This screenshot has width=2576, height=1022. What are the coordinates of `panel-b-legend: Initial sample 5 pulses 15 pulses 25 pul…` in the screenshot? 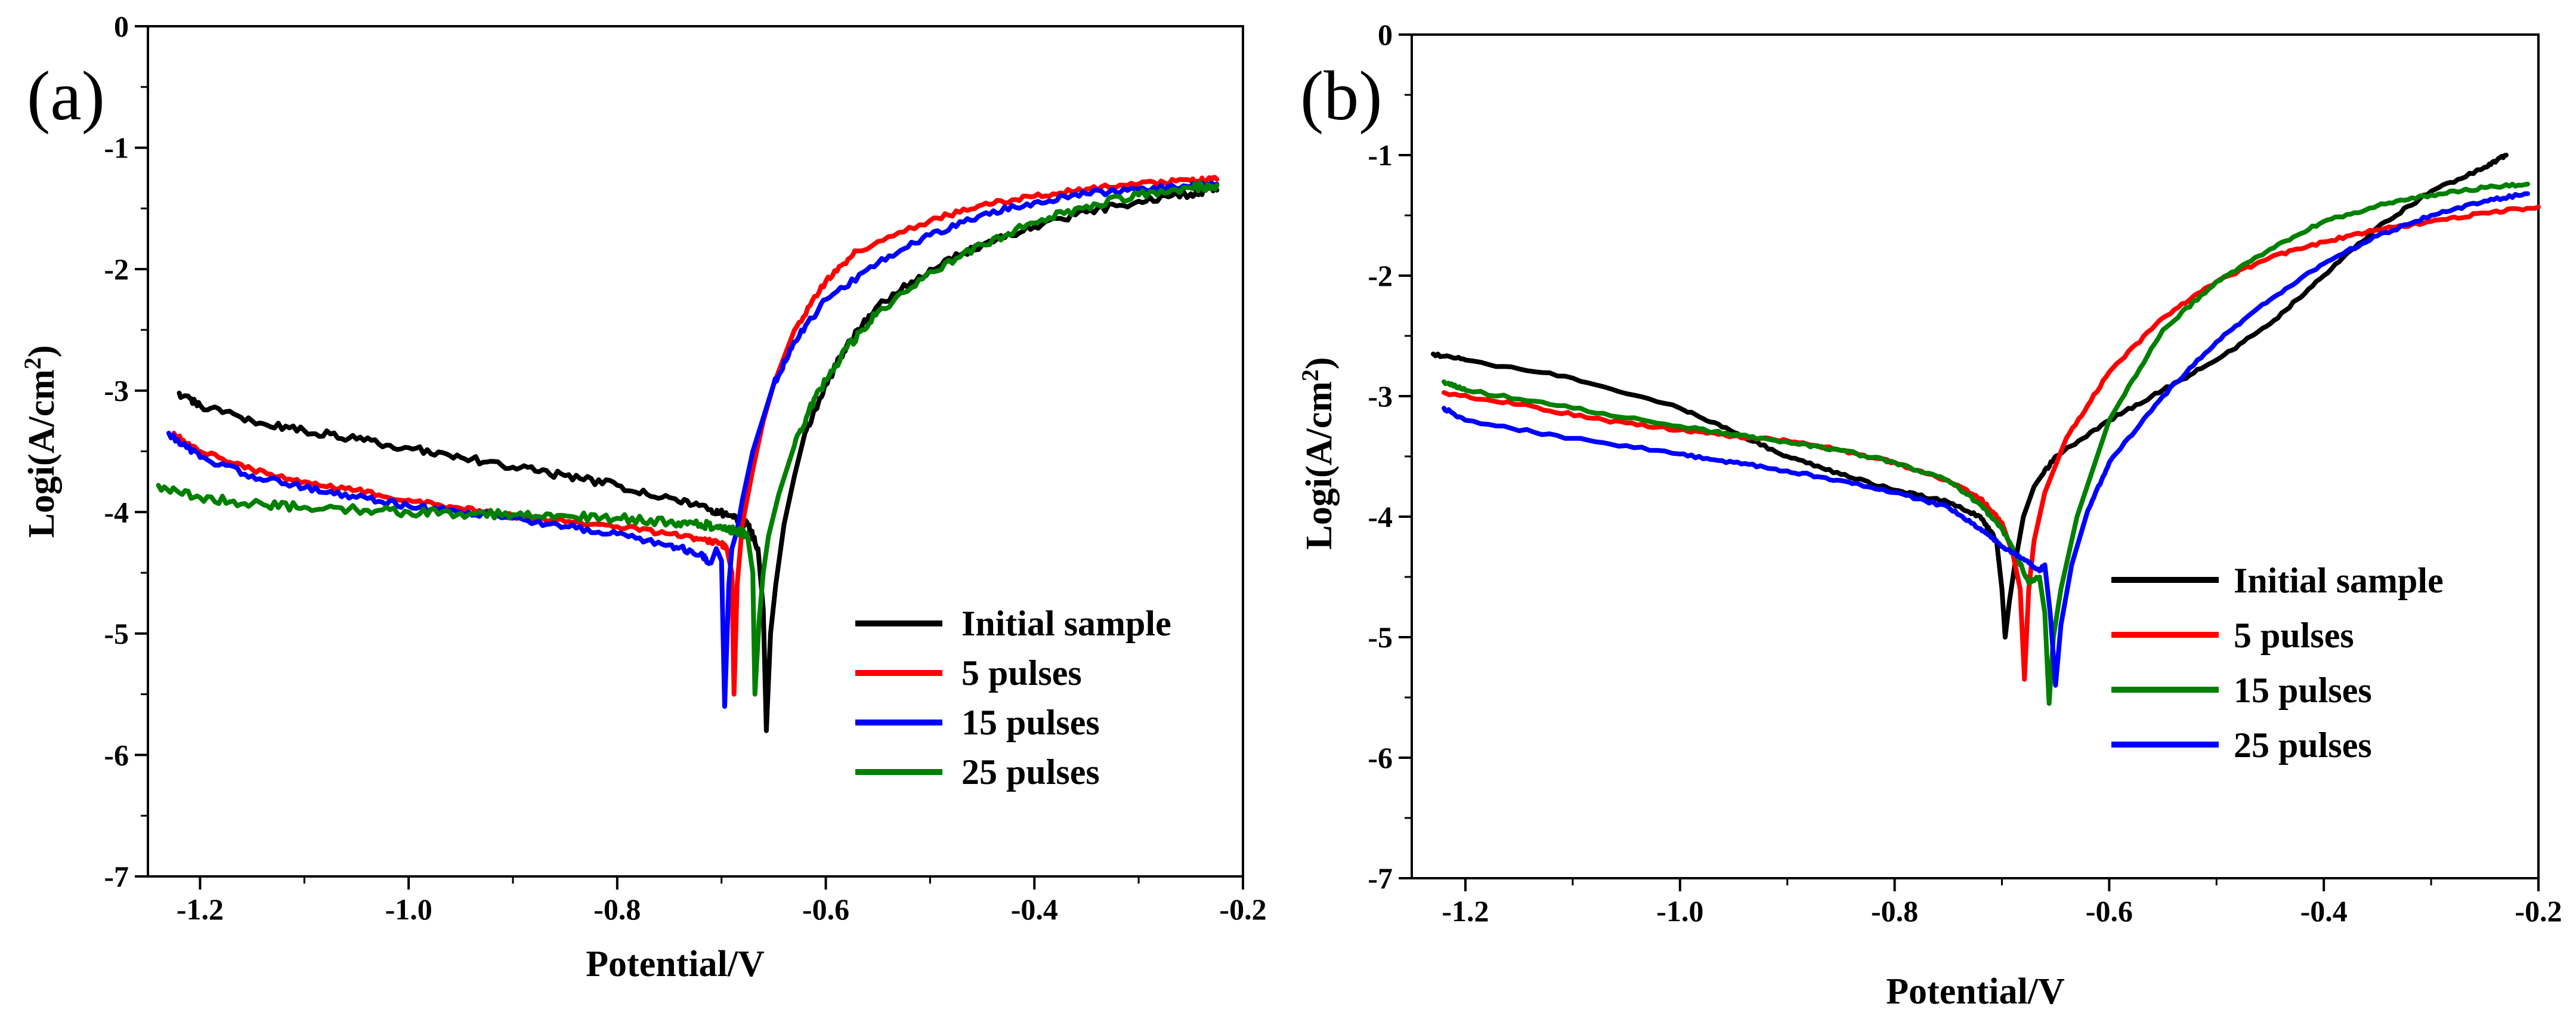 It's located at (2277, 663).